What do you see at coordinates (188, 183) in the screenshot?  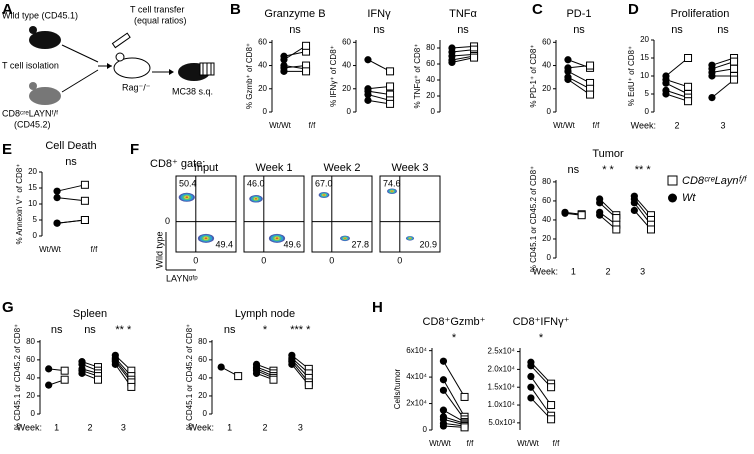 I see `quadrant-value: 50.4` at bounding box center [188, 183].